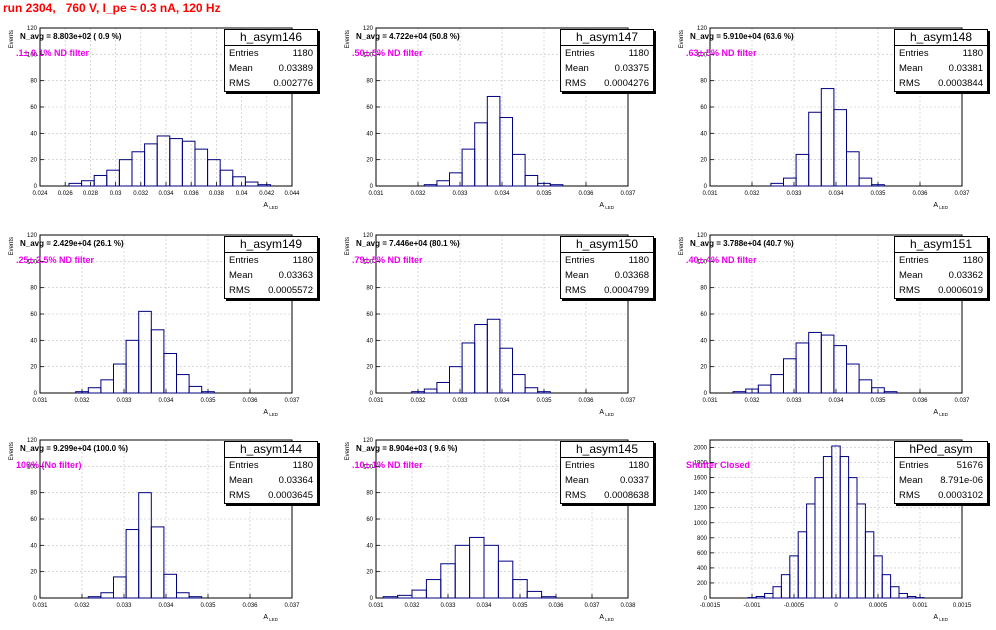 The image size is (996, 630). What do you see at coordinates (941, 245) in the screenshot?
I see `histogram-name: h_asym151` at bounding box center [941, 245].